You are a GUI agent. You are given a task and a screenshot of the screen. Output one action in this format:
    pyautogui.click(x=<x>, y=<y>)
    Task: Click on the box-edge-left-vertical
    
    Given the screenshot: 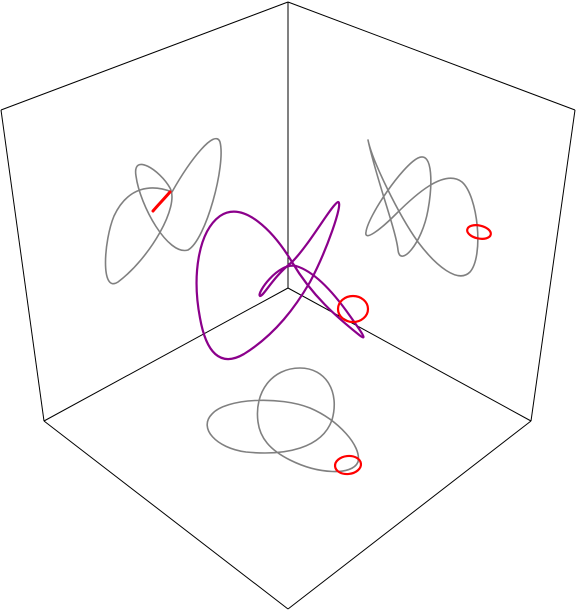 What is the action you would take?
    pyautogui.click(x=22, y=265)
    